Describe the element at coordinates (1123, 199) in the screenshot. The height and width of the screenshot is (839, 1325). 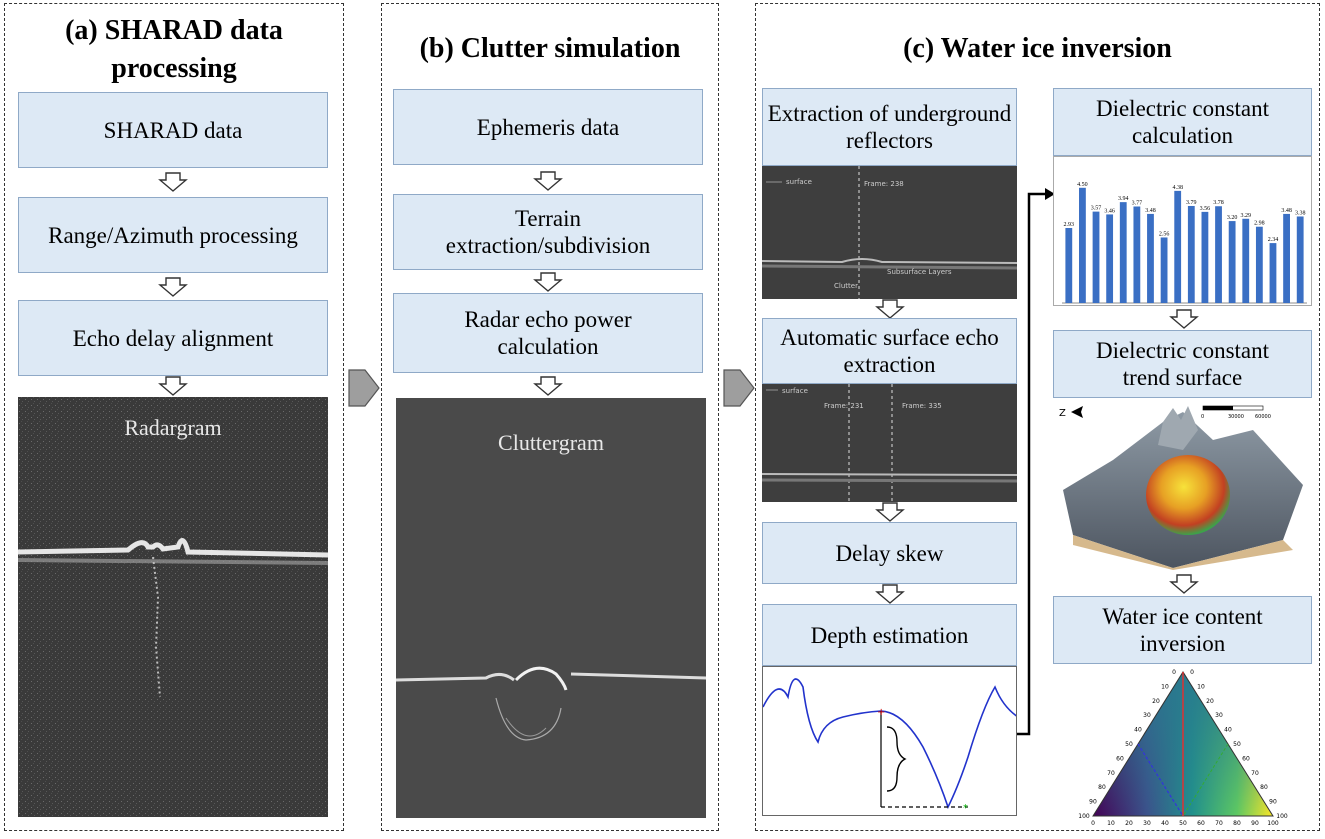
I see `bar-value-label: 3.94` at that location.